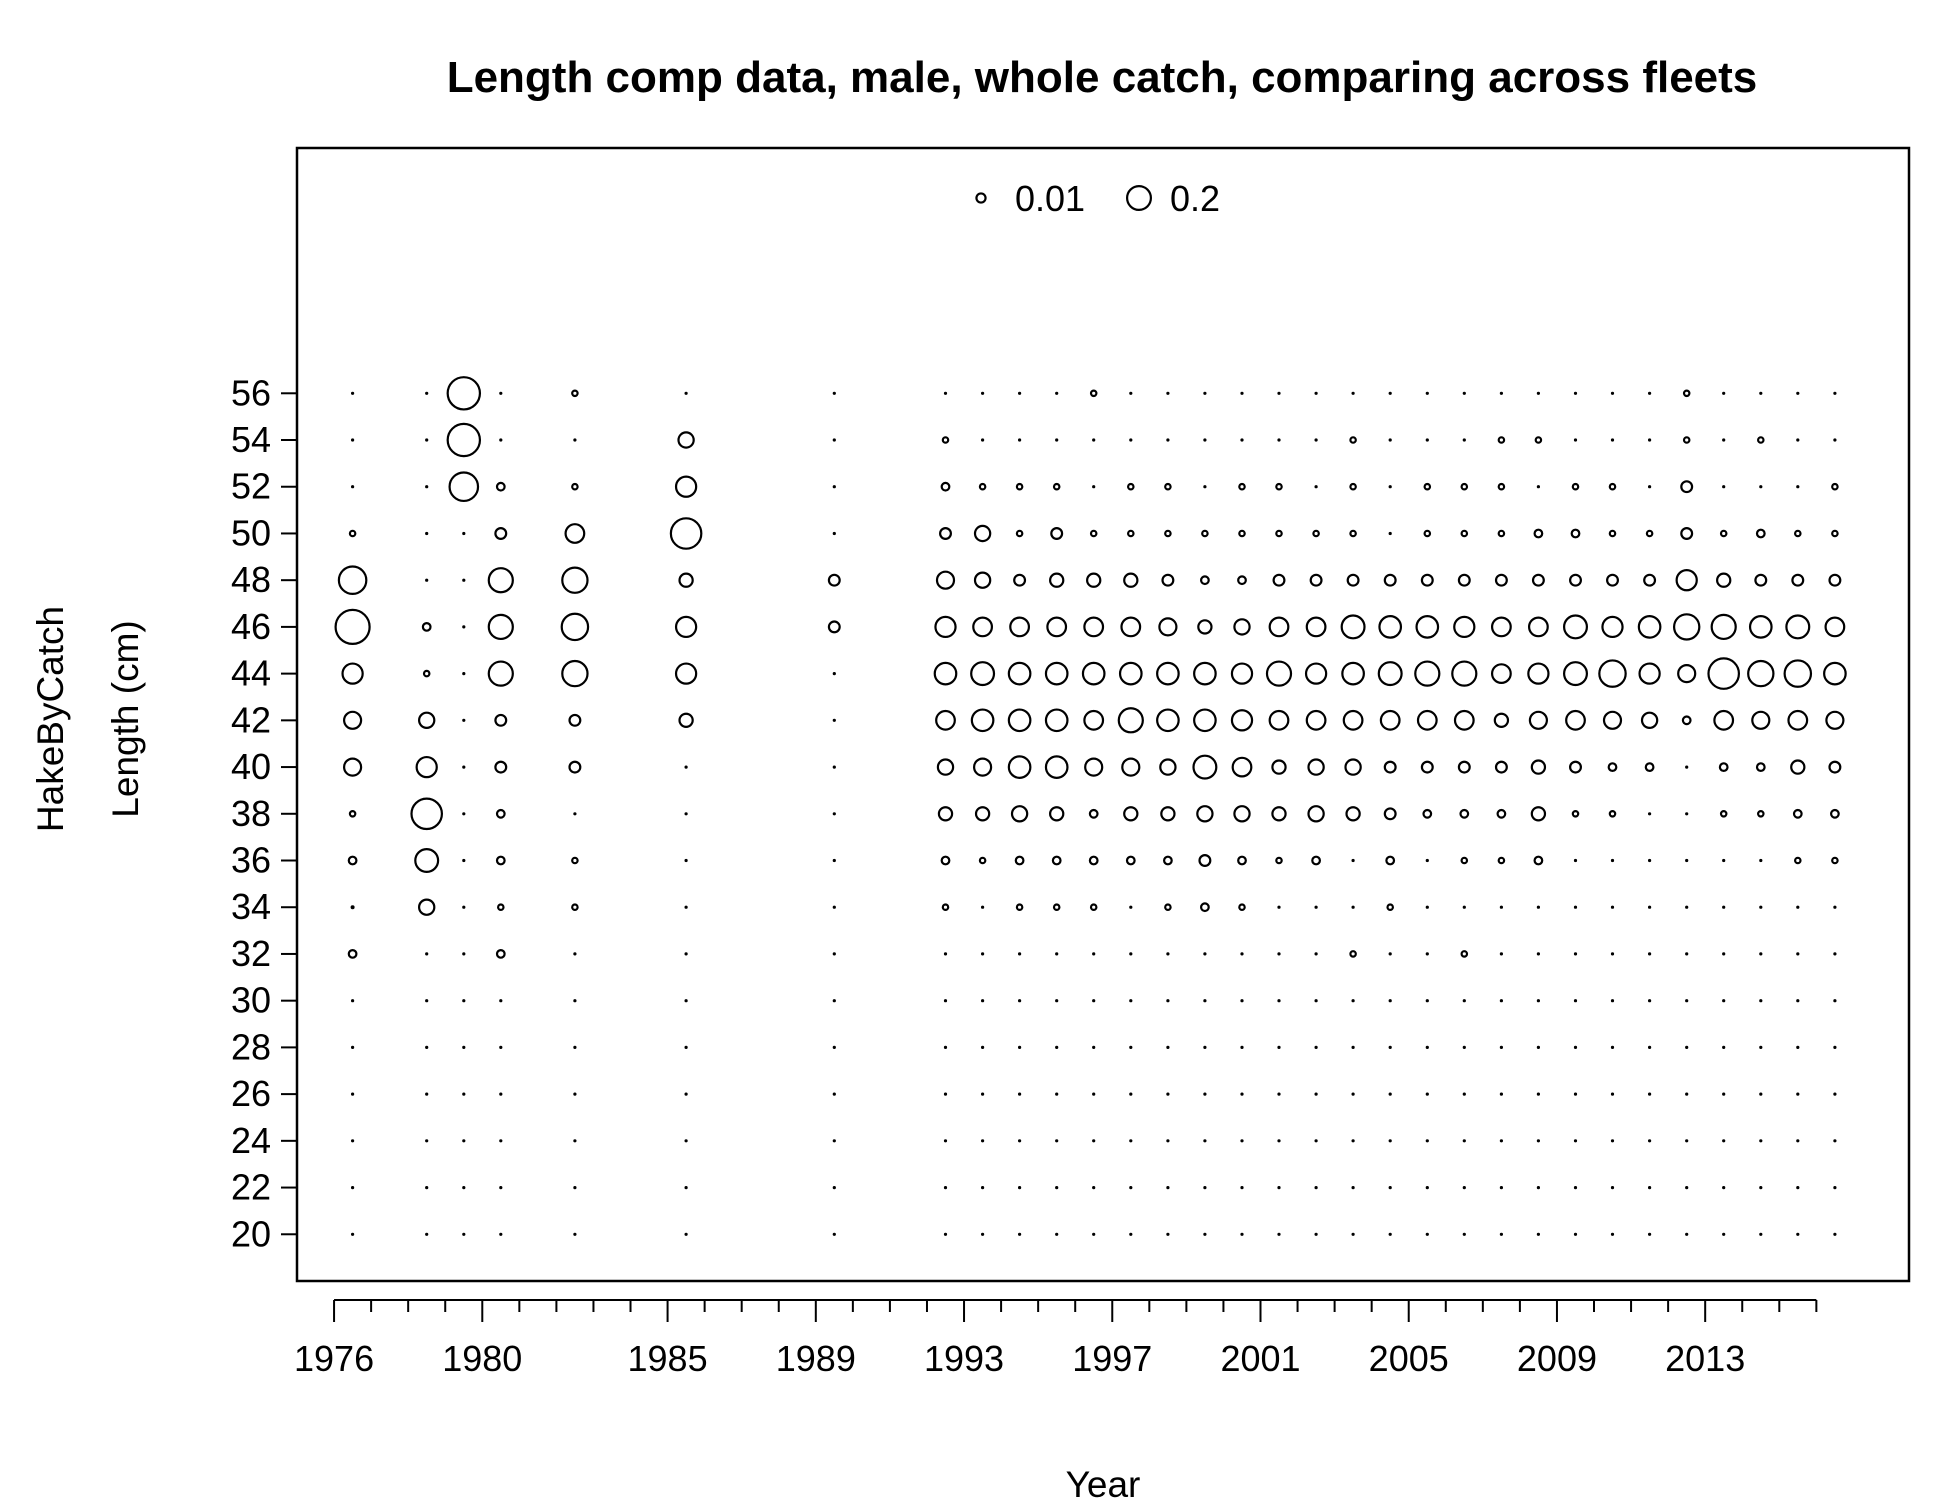 The image size is (1950, 1500). I want to click on y-tick-label: 22, so click(251, 1187).